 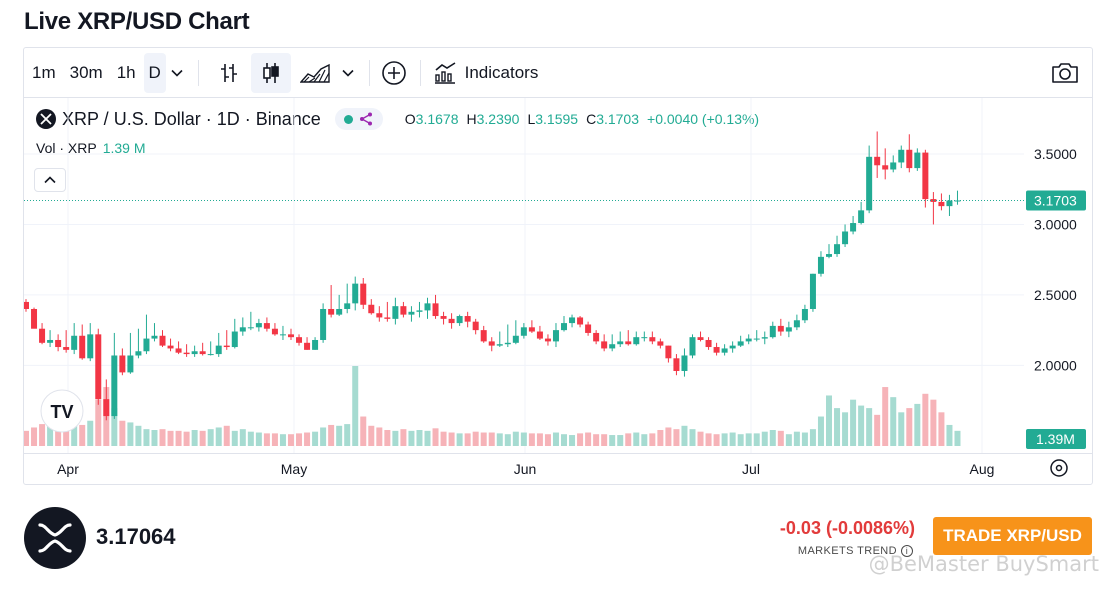 I want to click on info-icon: i, so click(x=907, y=551).